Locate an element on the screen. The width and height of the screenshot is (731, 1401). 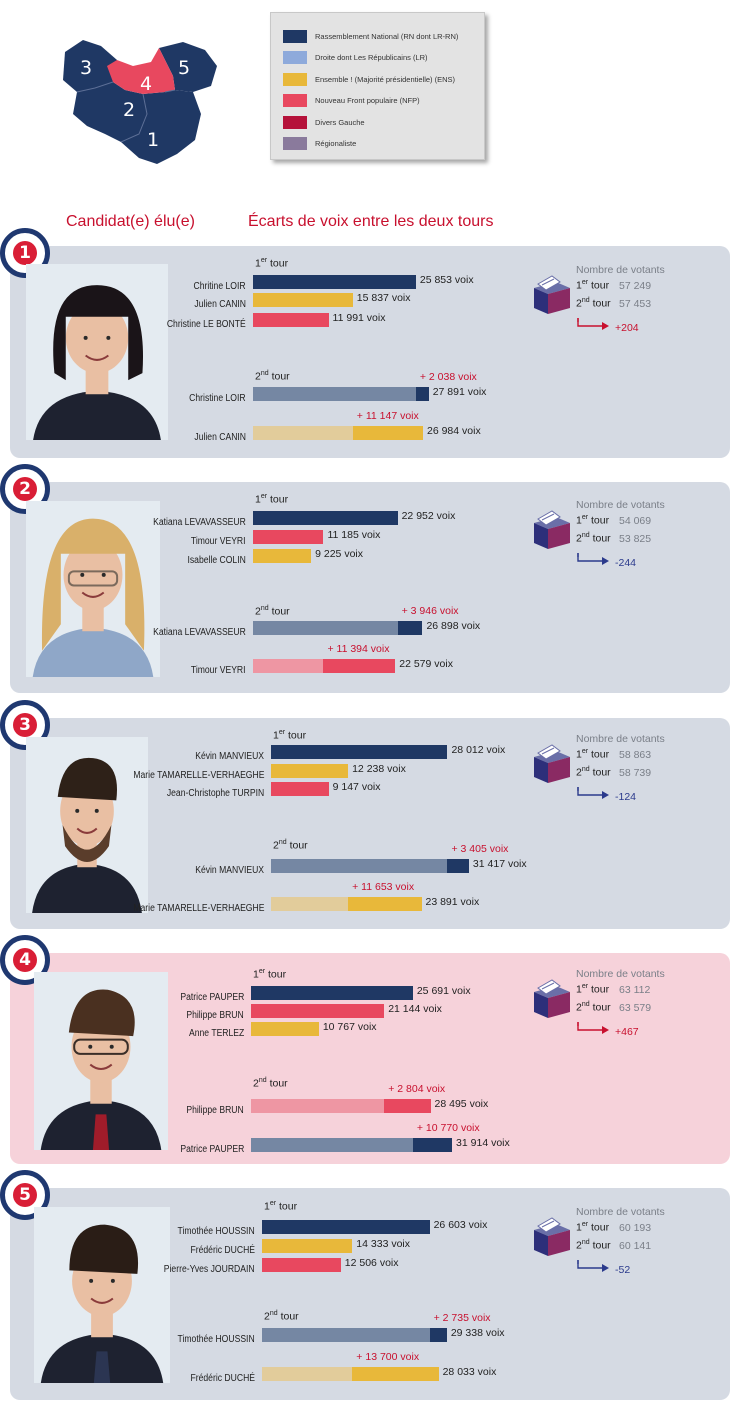
voters-difference: -52 is located at coordinates (623, 1270).